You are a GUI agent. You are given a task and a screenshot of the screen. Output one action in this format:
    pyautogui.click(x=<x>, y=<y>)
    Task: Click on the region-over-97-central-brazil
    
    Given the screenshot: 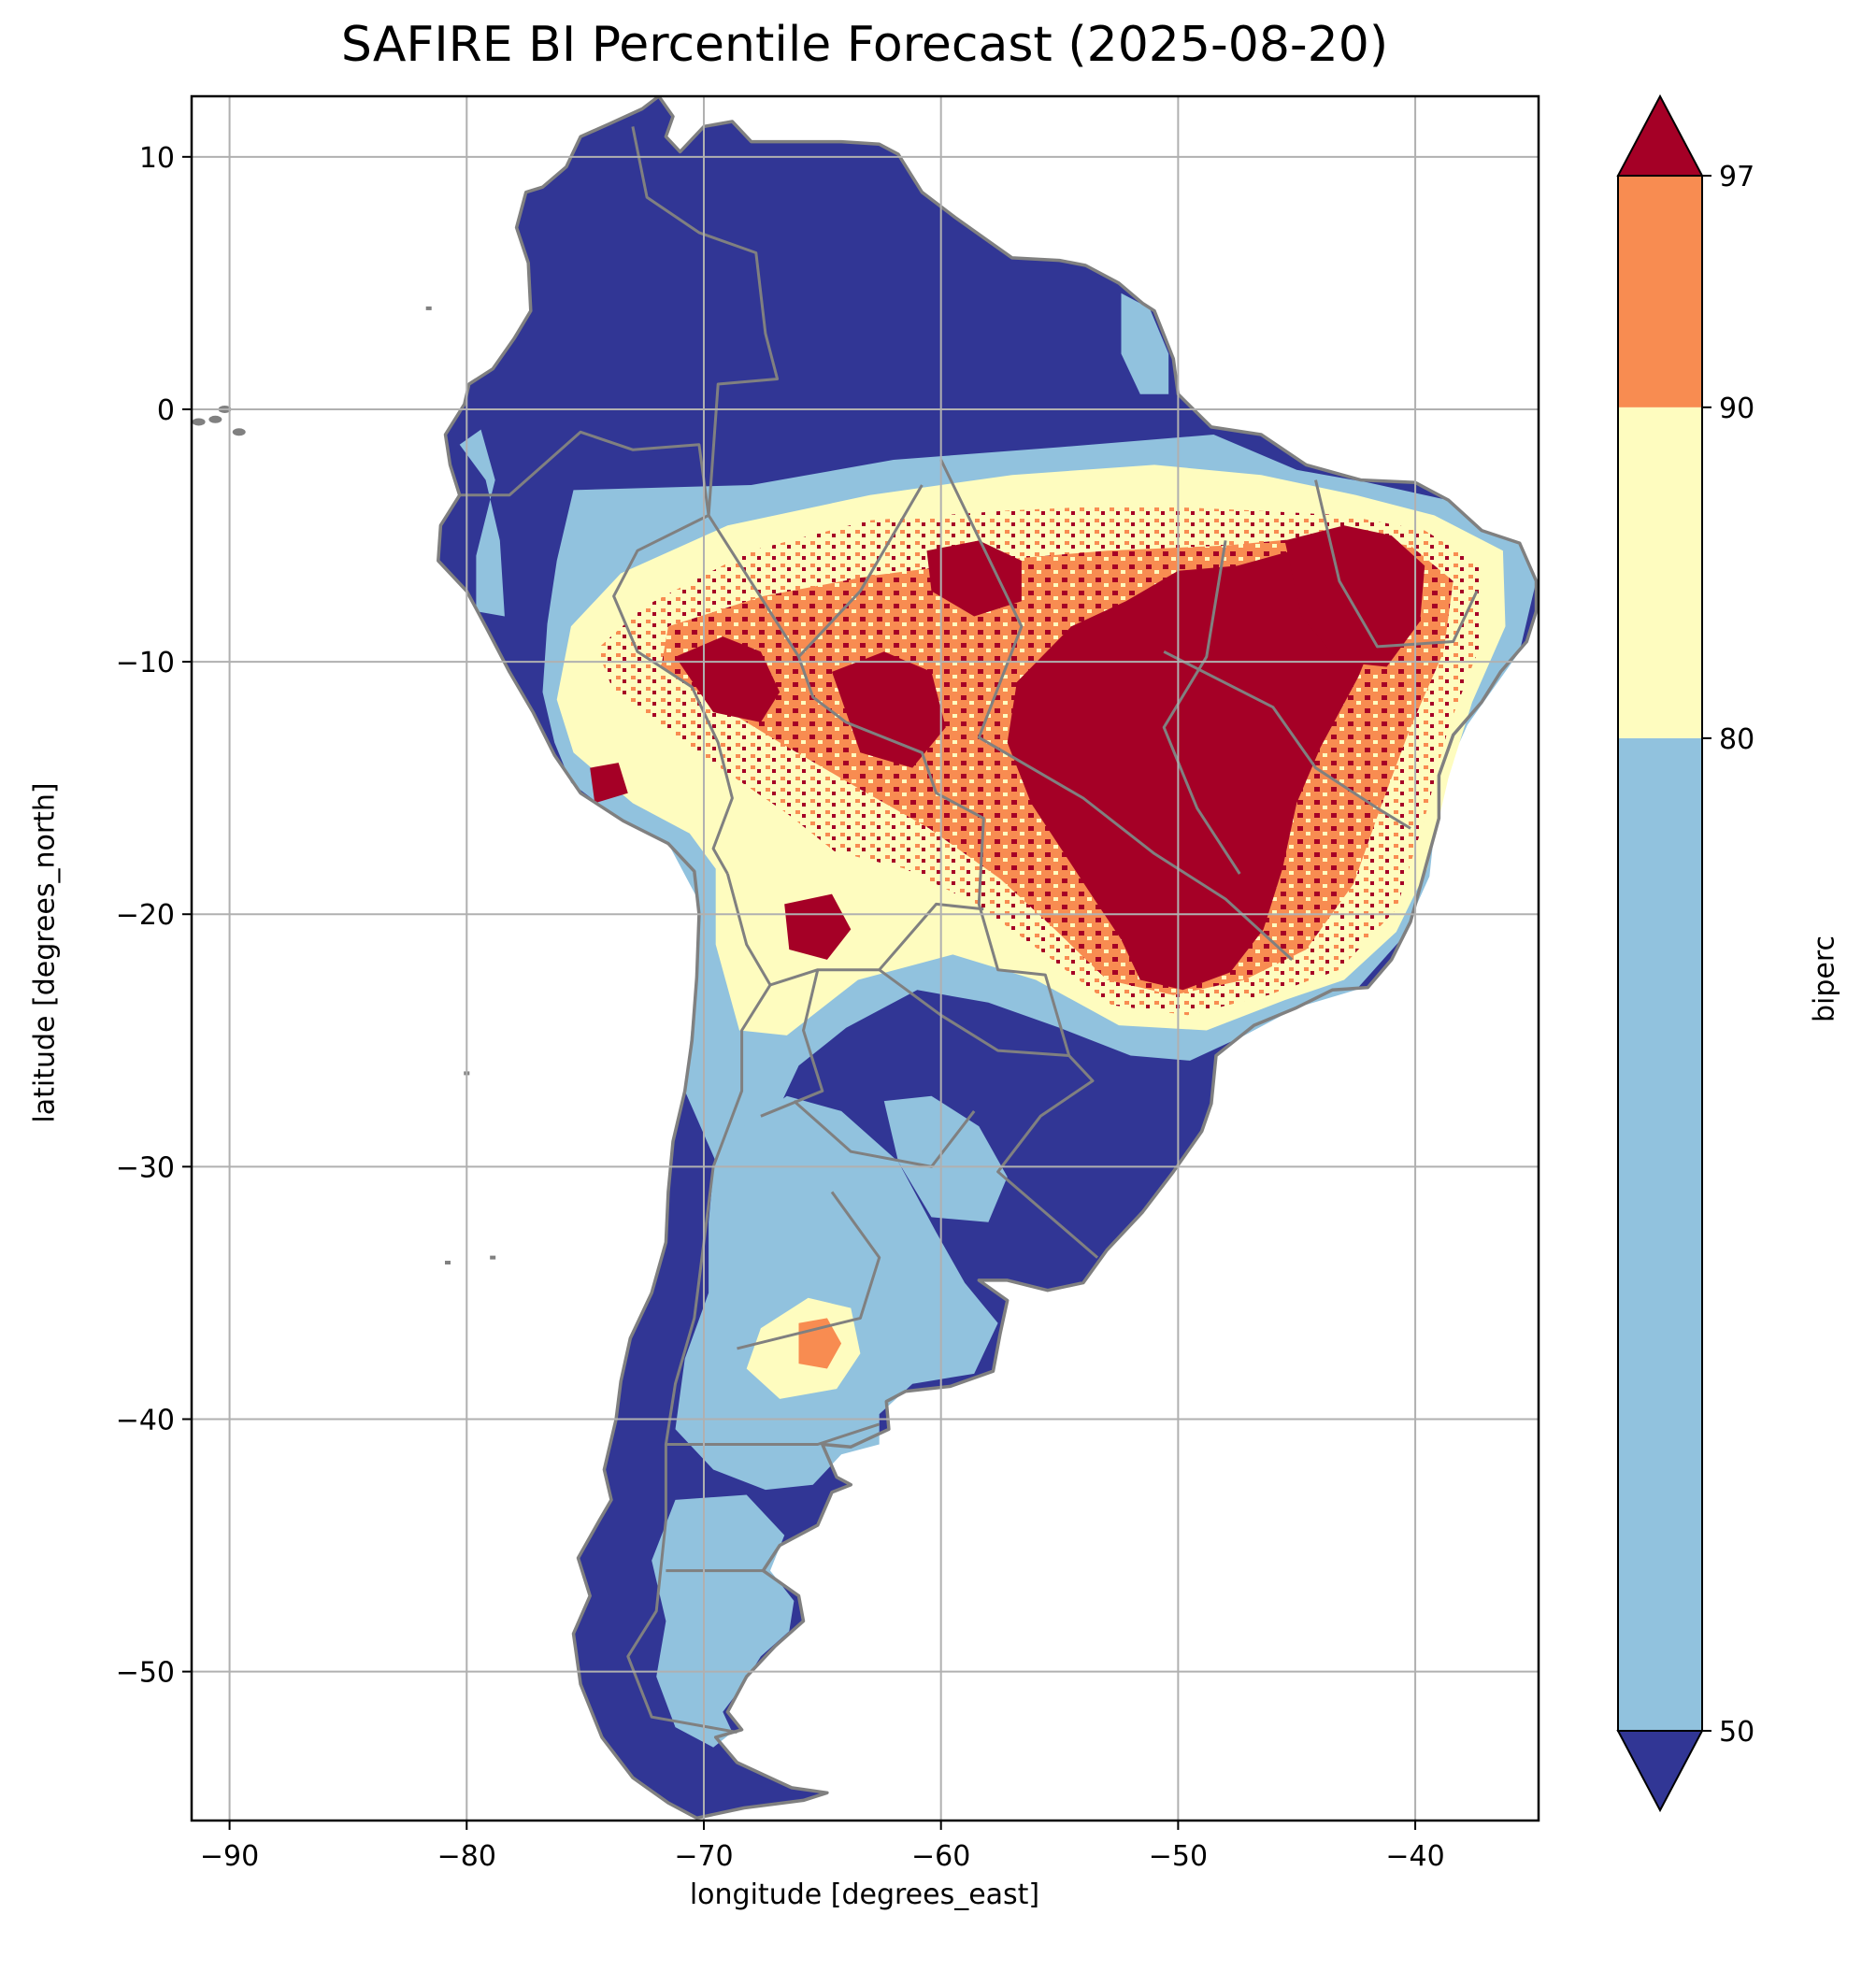 What is the action you would take?
    pyautogui.click(x=1197, y=768)
    